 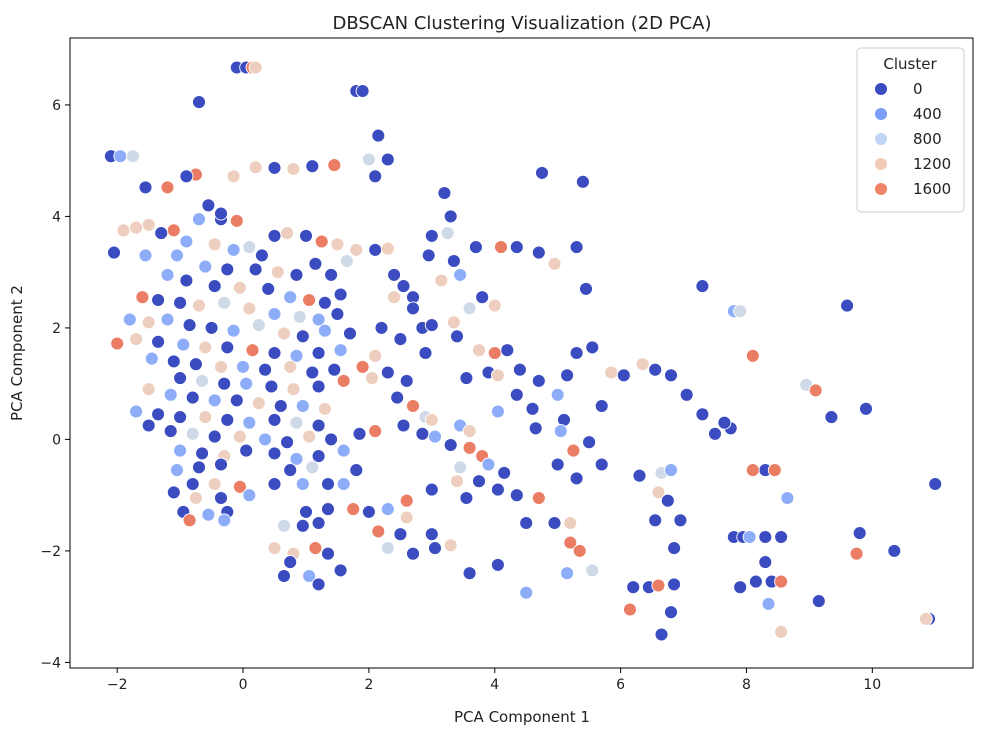 I want to click on chart-title: DBSCAN Clustering Visualization (2D PCA), so click(x=521, y=23).